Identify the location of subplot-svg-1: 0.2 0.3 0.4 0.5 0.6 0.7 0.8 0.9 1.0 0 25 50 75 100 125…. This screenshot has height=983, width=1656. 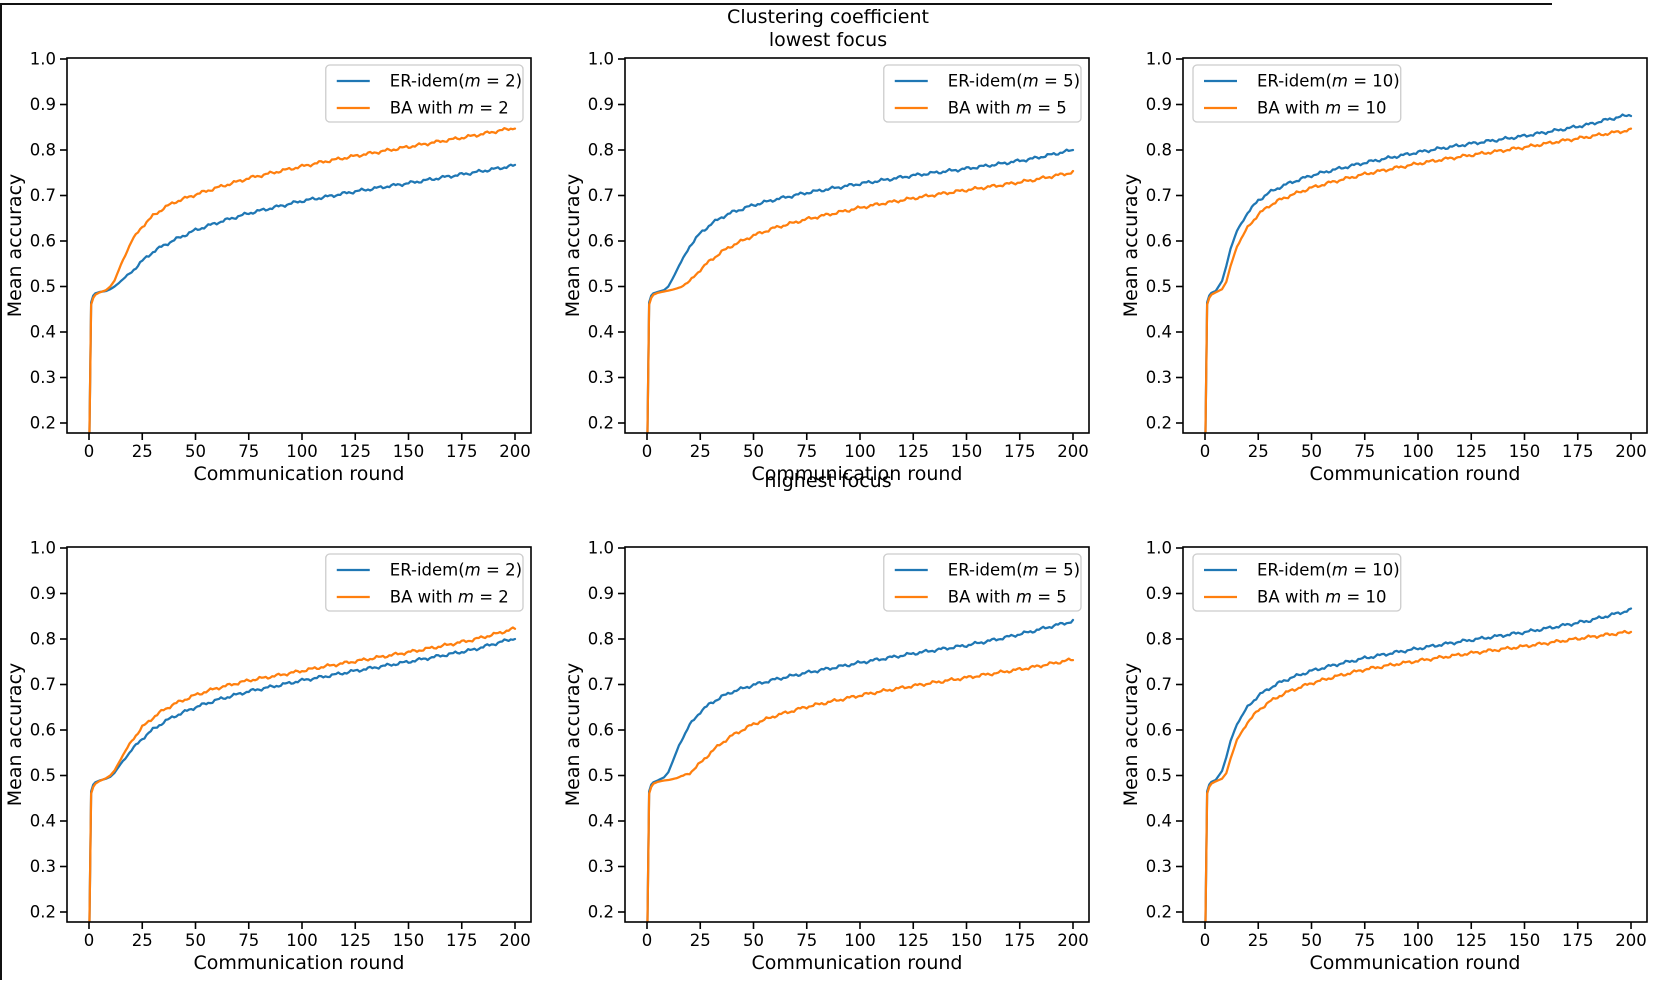
(268, 267).